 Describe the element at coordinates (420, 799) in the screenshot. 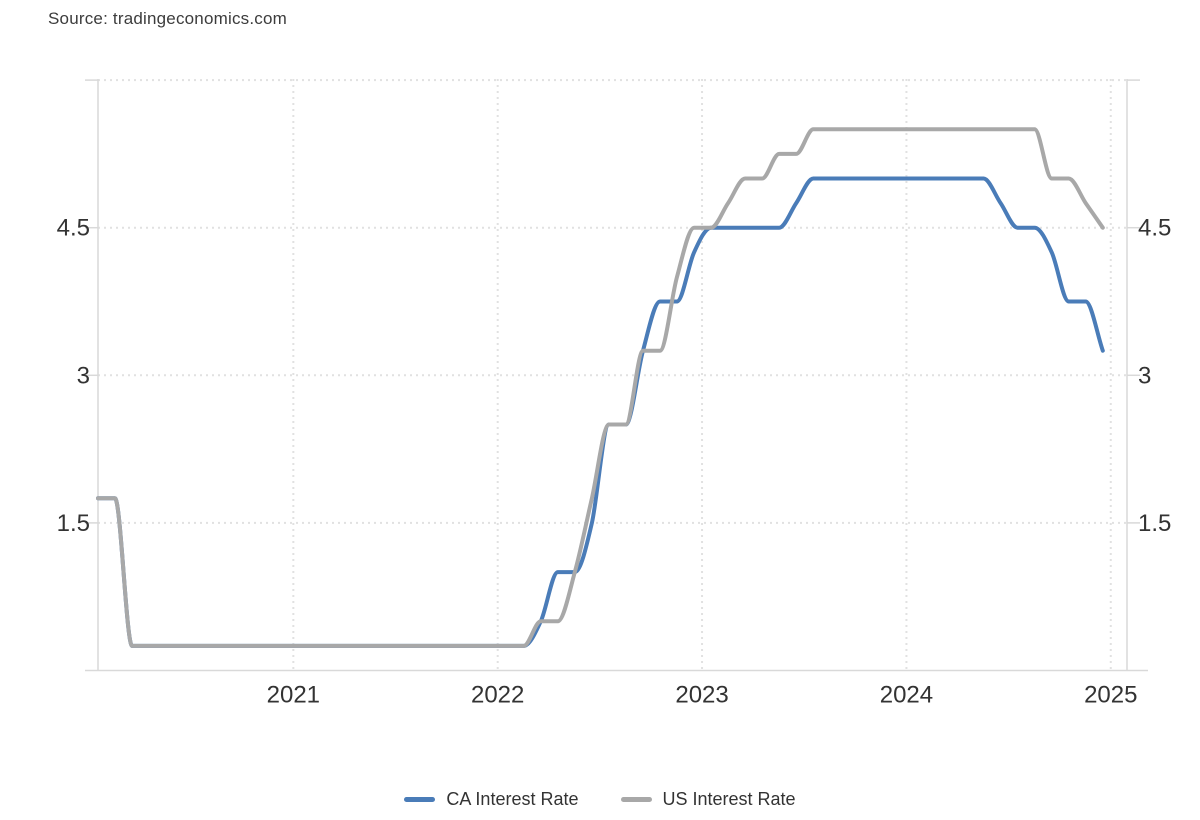

I see `ca-line-swatch` at that location.